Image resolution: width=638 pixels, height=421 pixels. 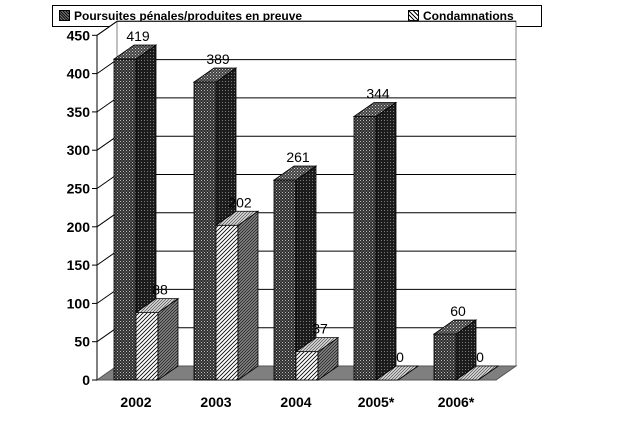 What do you see at coordinates (188, 16) in the screenshot?
I see `legend-label-poursuites: Poursuites pénales/produites en preuve` at bounding box center [188, 16].